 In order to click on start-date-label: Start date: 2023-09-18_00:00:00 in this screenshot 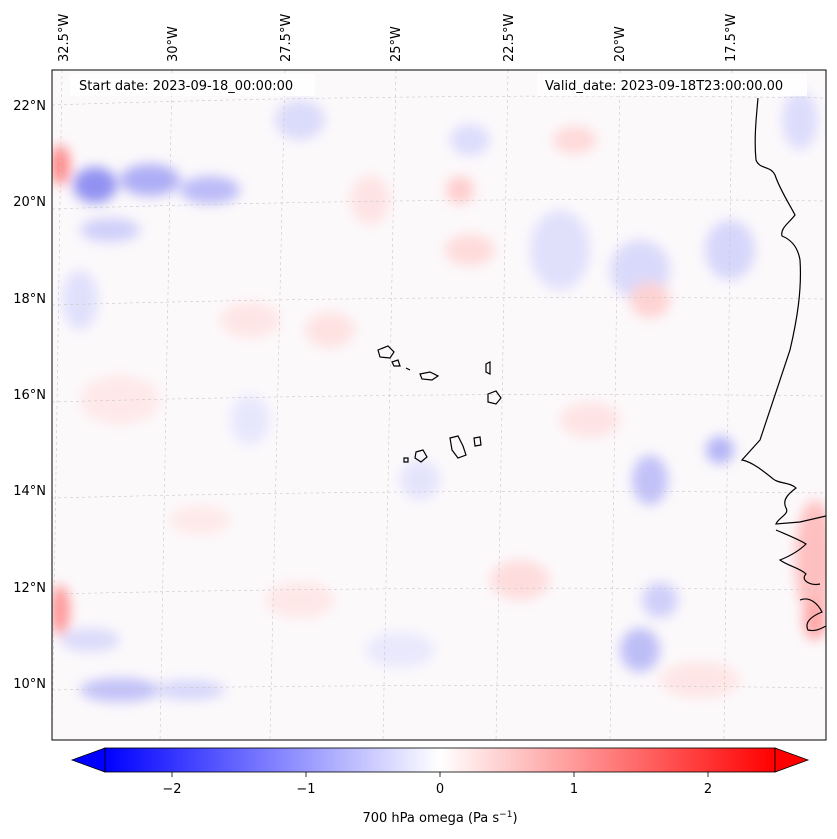, I will do `click(186, 86)`.